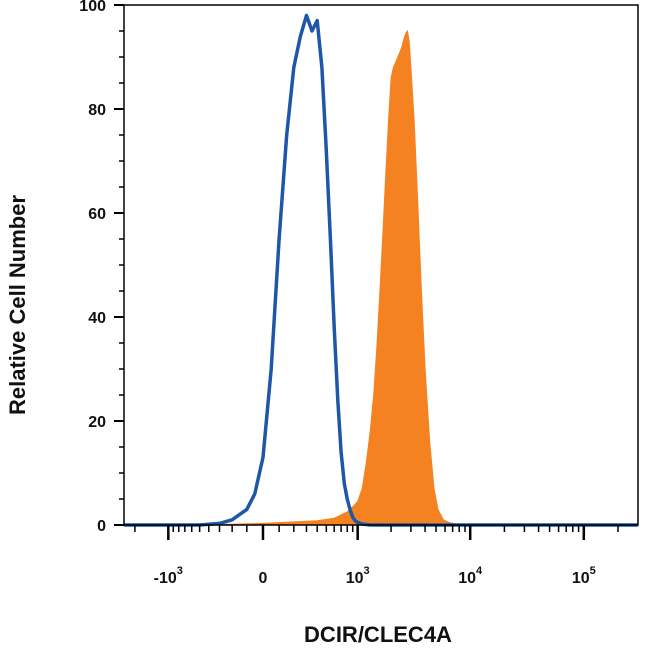  I want to click on x-tick-label: 10⁵, so click(584, 576).